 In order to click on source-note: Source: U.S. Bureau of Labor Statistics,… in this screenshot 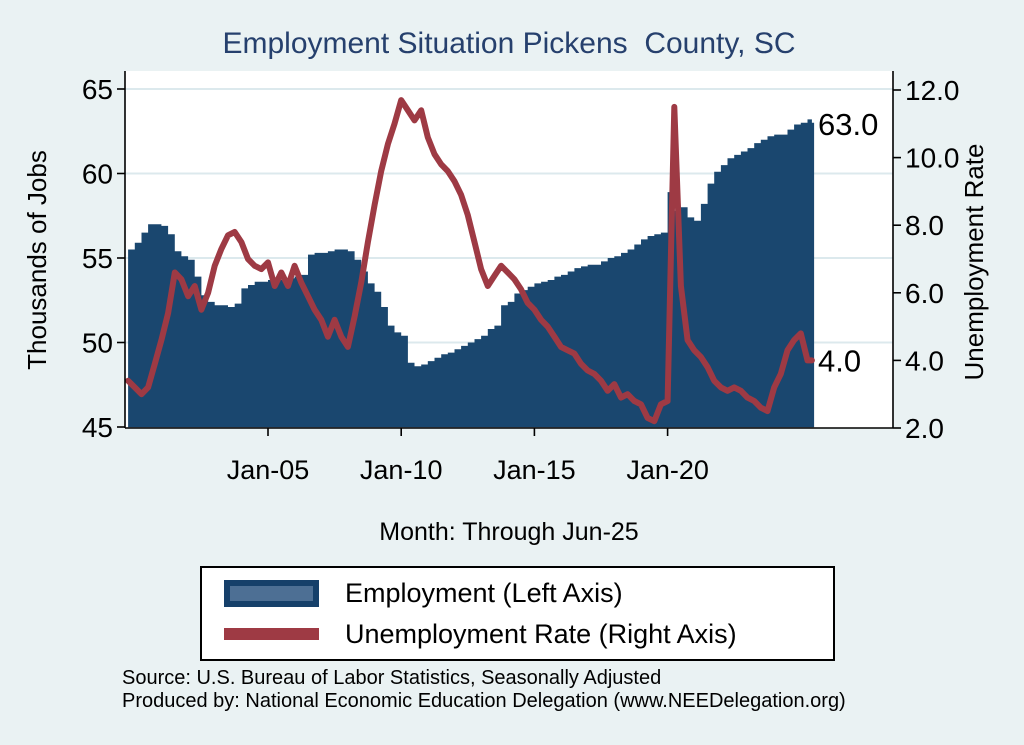, I will do `click(484, 690)`.